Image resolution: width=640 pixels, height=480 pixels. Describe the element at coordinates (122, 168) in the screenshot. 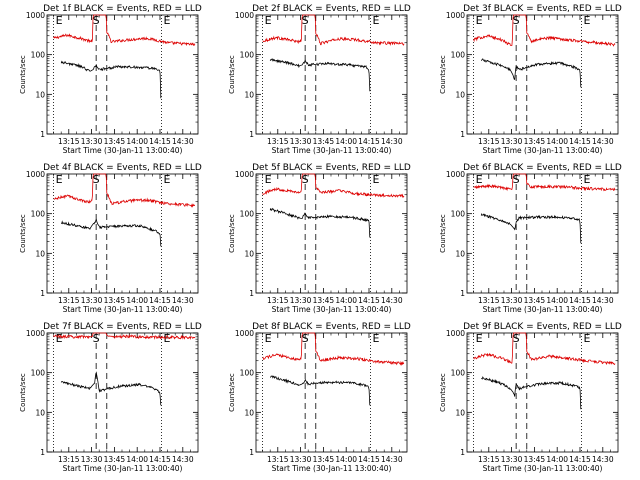

I see `panel-title: Det 4f BLACK = Events, RED = LLD` at that location.